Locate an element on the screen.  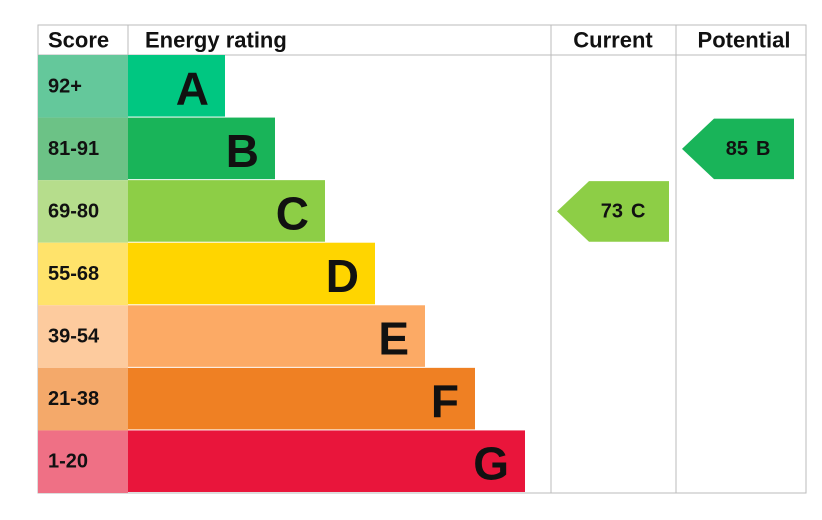
score-label: 92+ is located at coordinates (65, 86).